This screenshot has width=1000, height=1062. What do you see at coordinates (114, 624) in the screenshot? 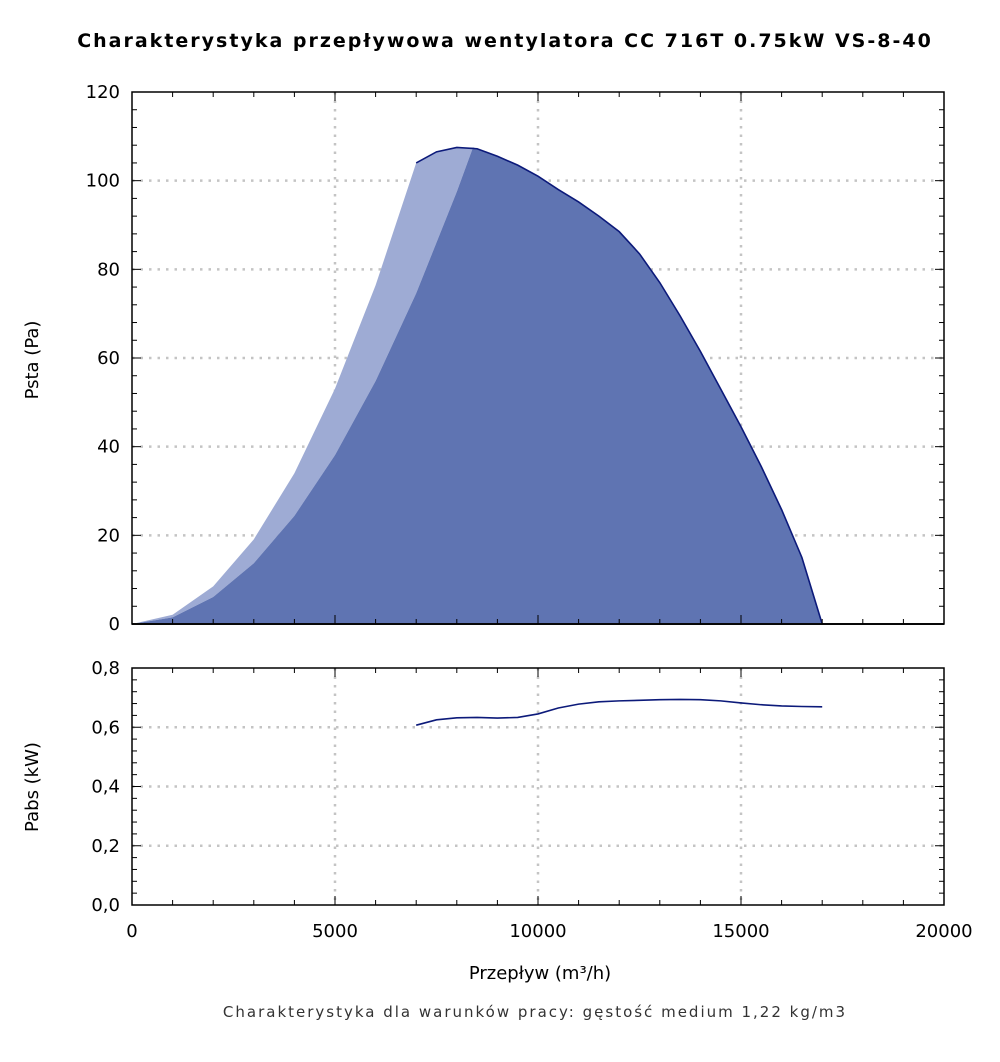
I see `pressure-y-tick-label: 0` at bounding box center [114, 624].